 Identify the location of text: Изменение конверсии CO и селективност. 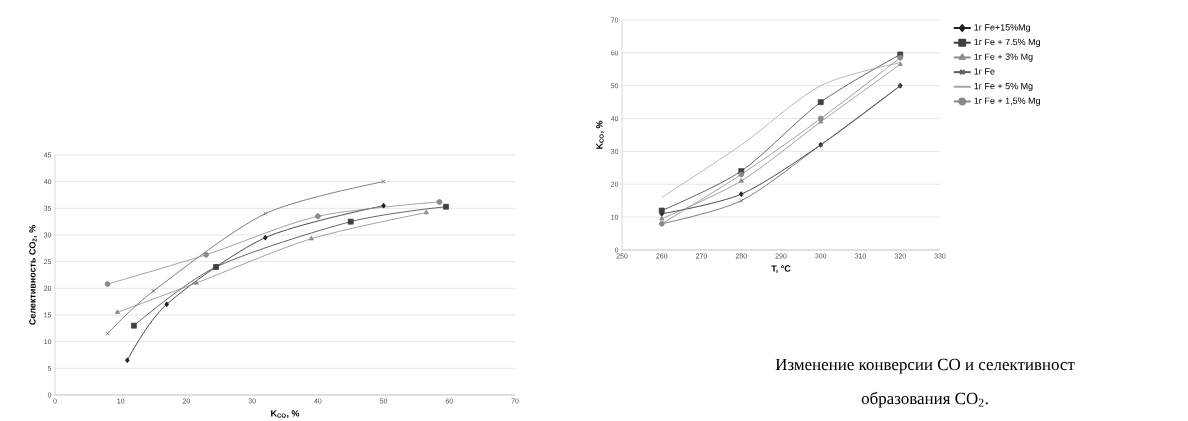
(925, 366).